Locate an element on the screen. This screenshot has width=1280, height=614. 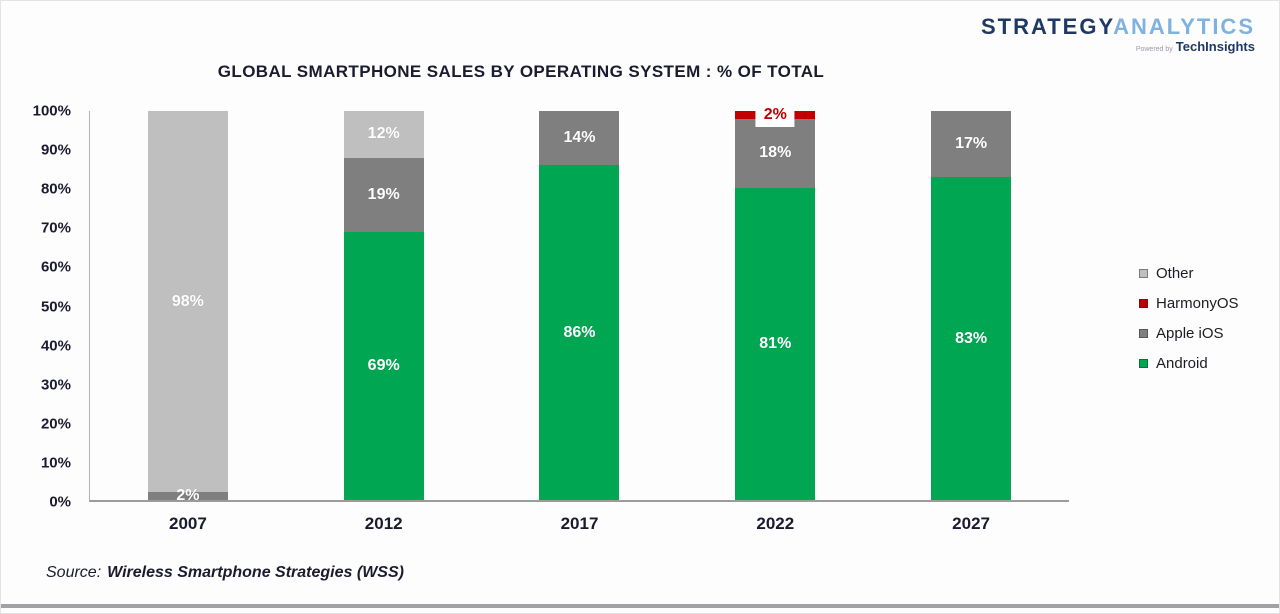
segment-value-label: 18% is located at coordinates (775, 153).